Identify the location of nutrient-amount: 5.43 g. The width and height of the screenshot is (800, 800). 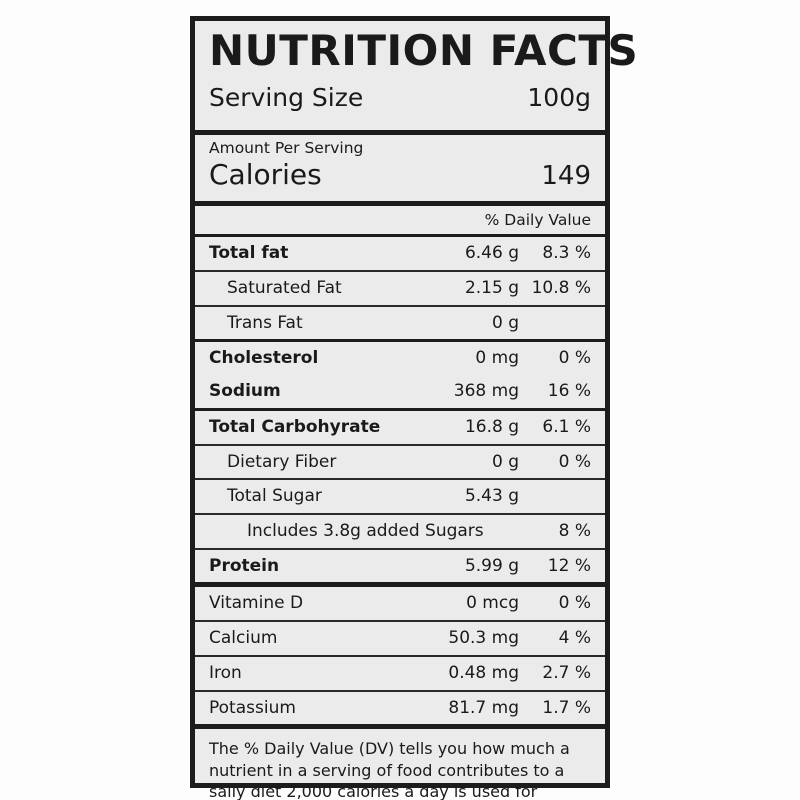
(491, 496).